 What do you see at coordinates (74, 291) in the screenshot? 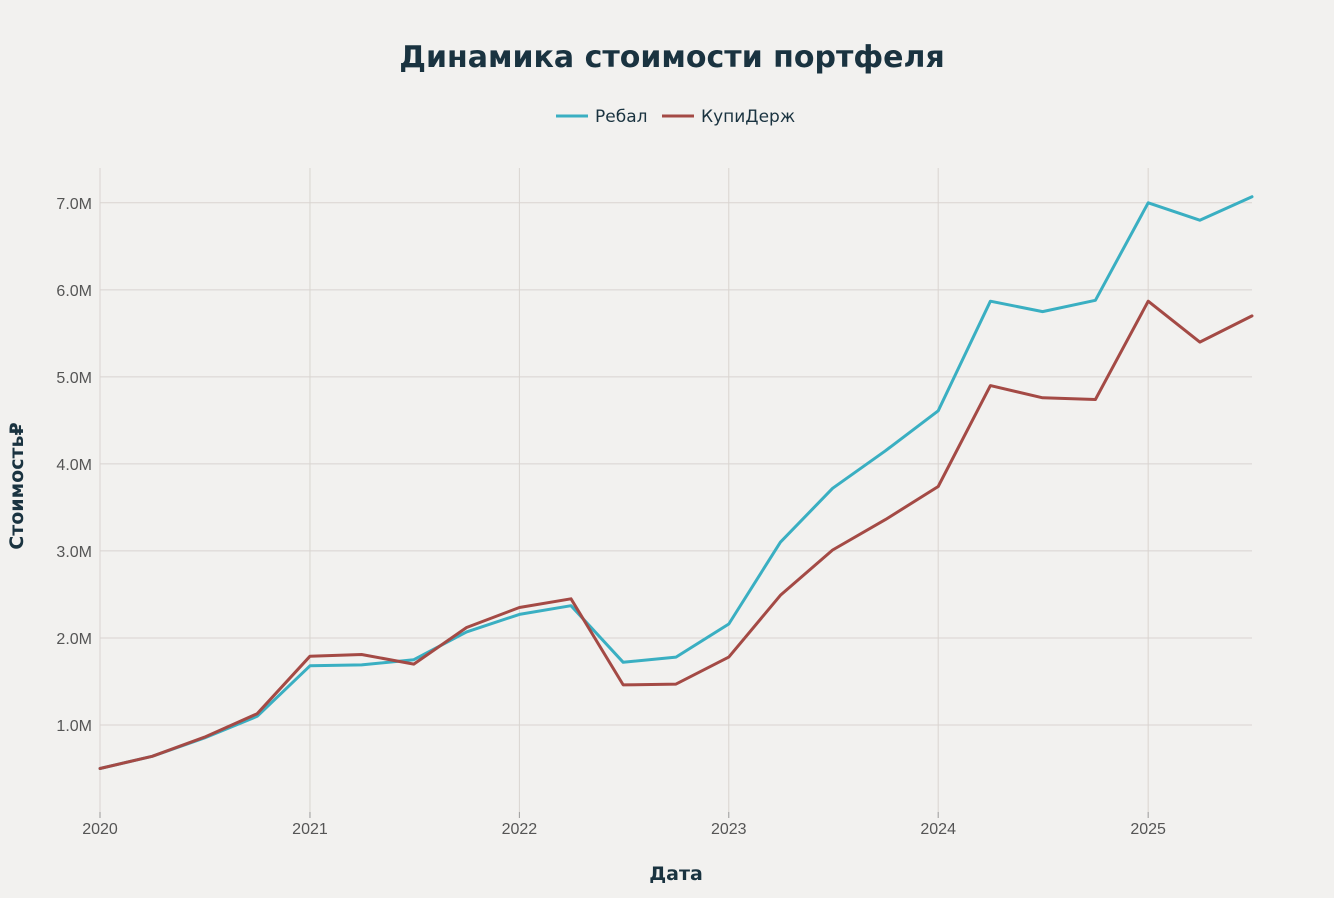
I see `y-tick-label: 6.0M` at bounding box center [74, 291].